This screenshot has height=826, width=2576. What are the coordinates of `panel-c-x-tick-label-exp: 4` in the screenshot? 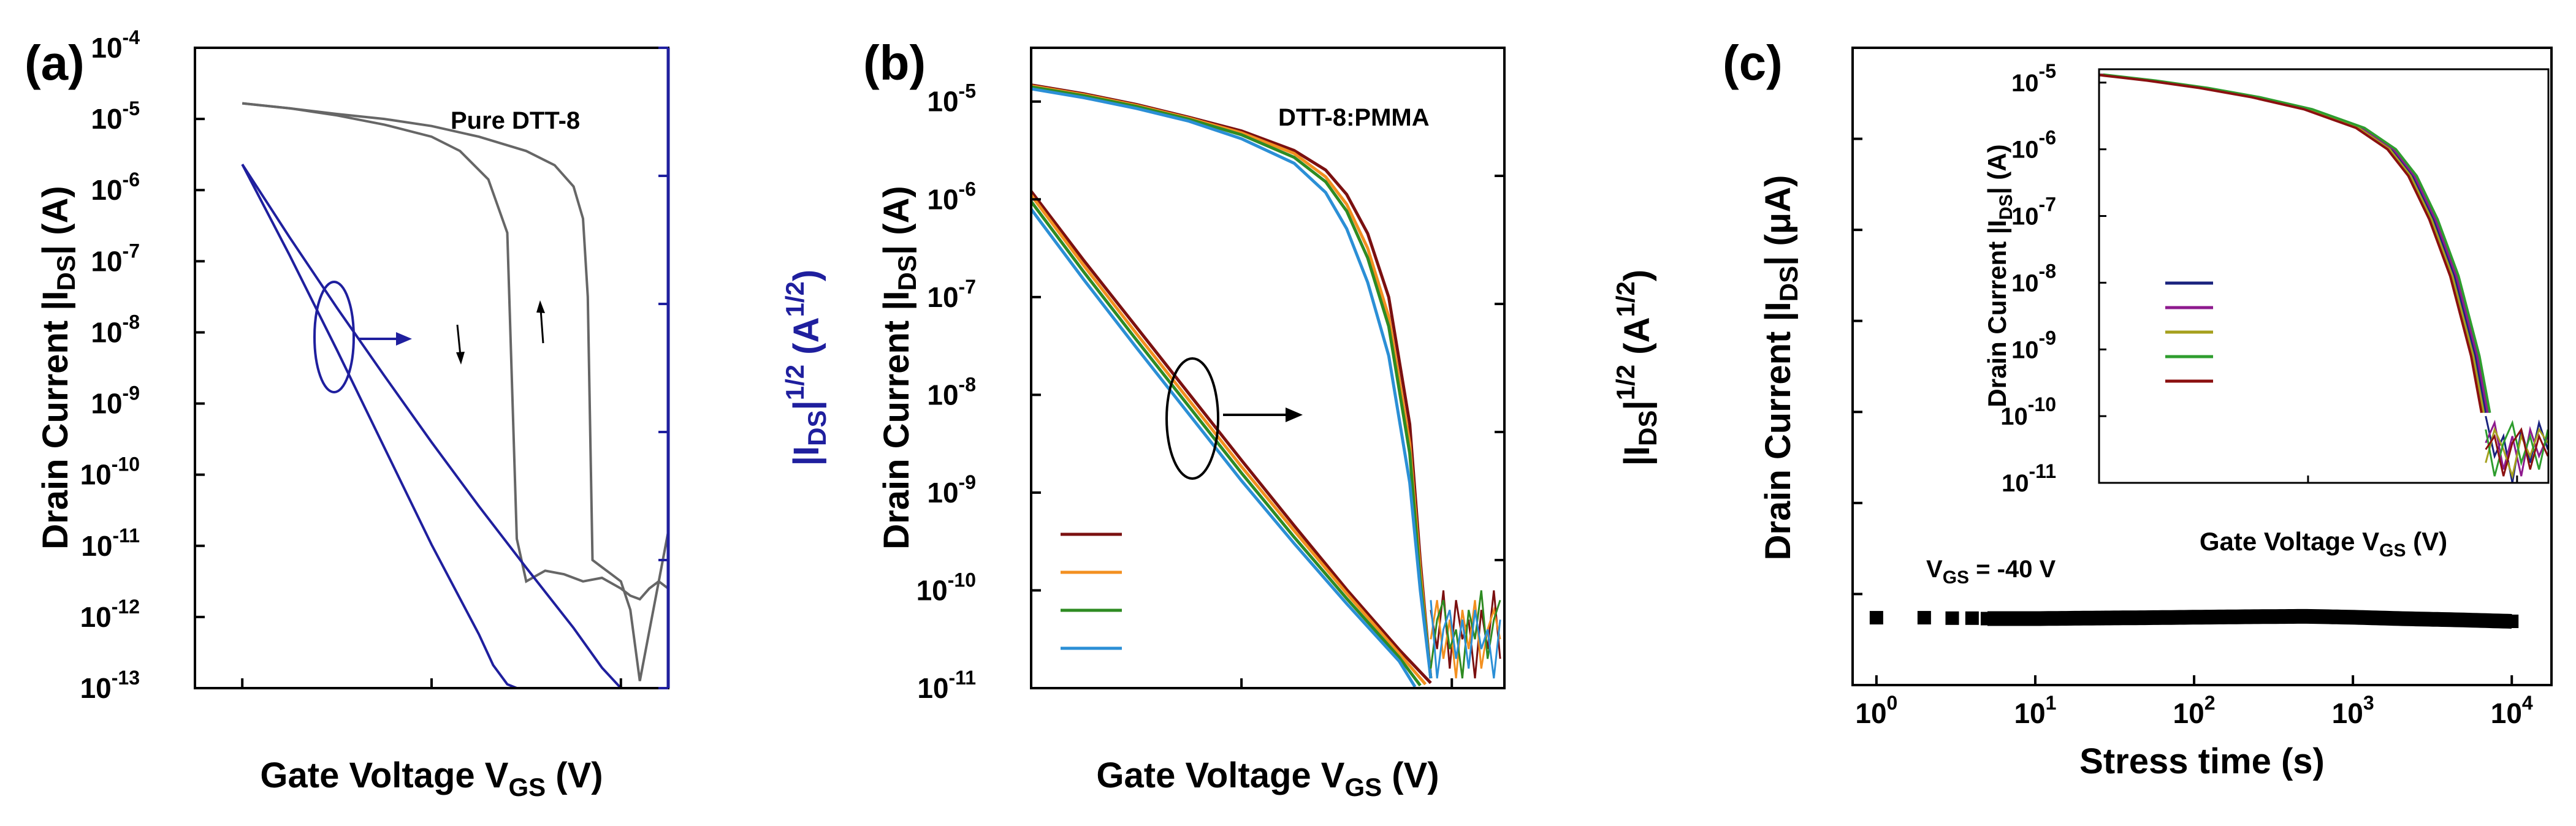 It's located at (2527, 703).